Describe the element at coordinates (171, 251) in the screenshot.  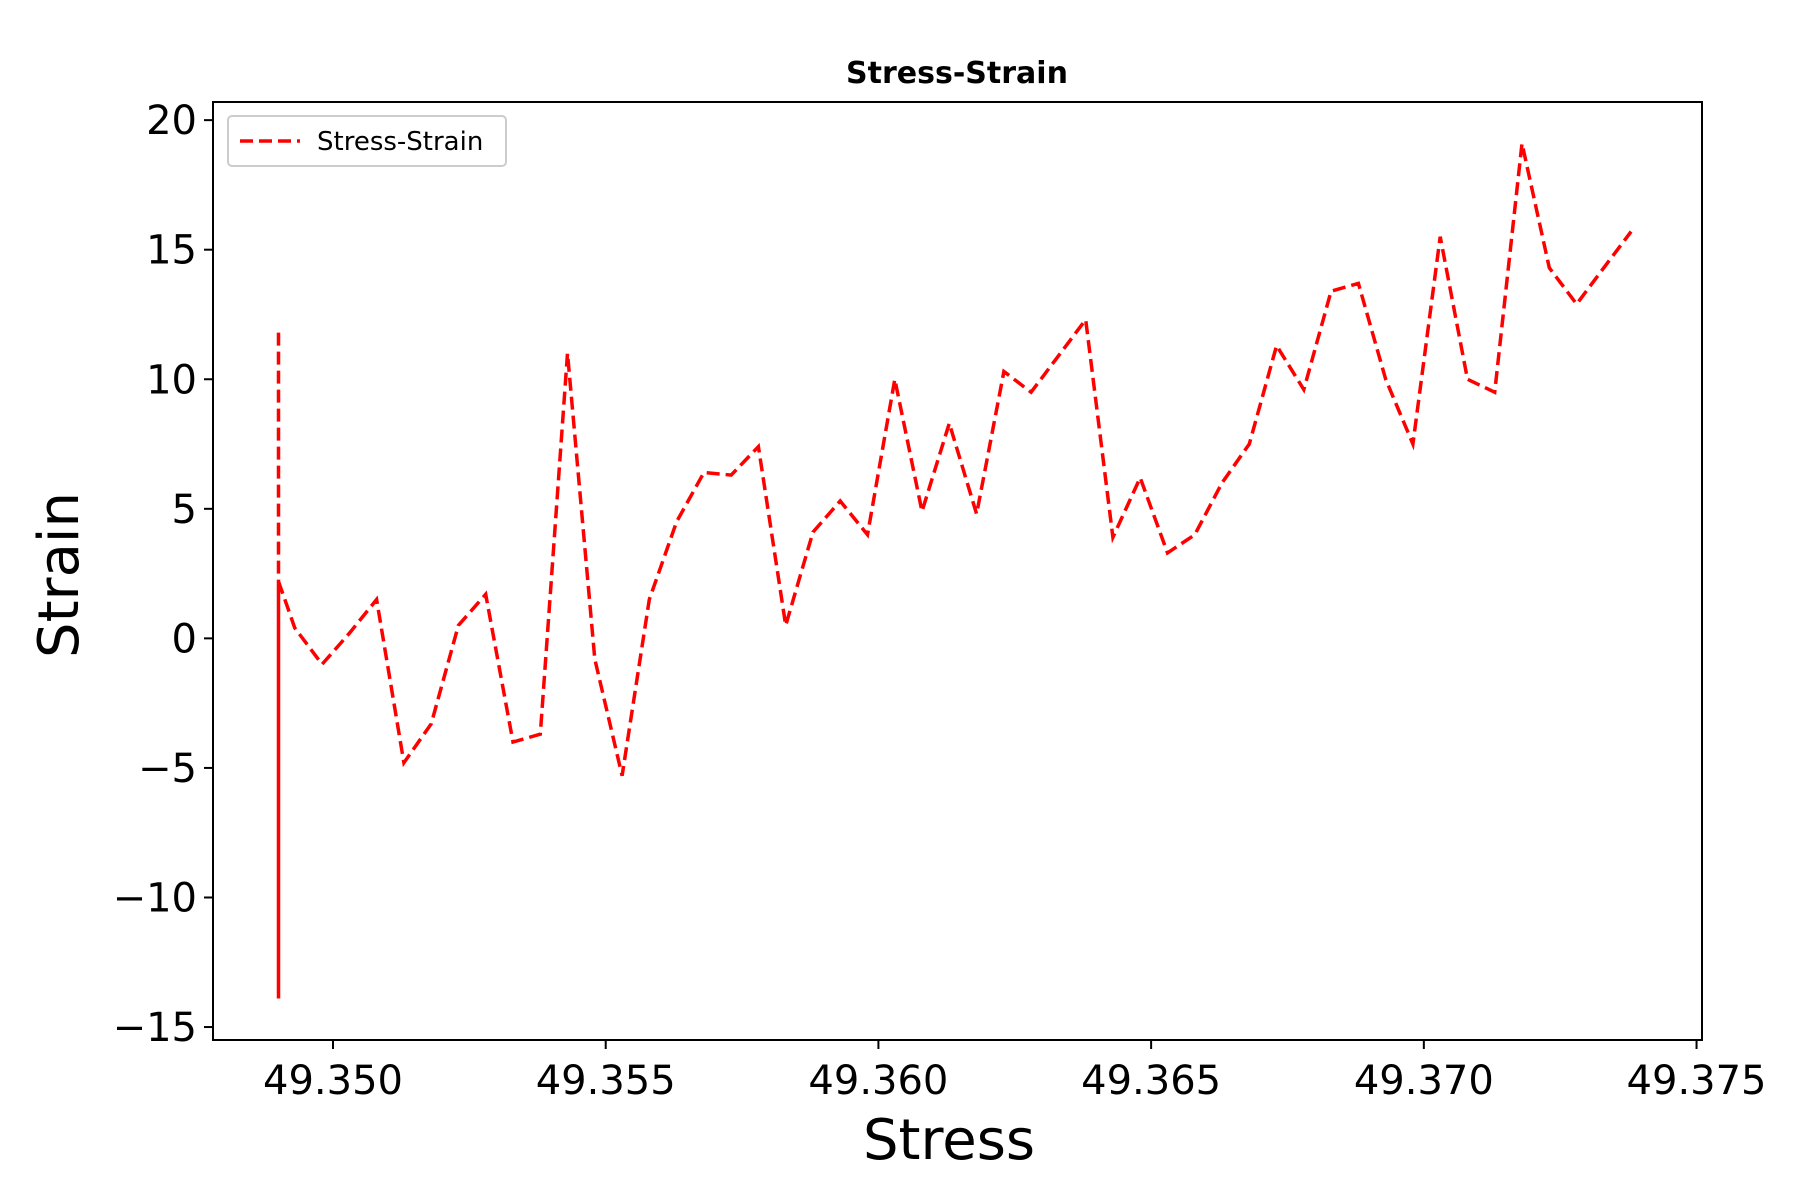
I see `y-tick-label: 15` at that location.